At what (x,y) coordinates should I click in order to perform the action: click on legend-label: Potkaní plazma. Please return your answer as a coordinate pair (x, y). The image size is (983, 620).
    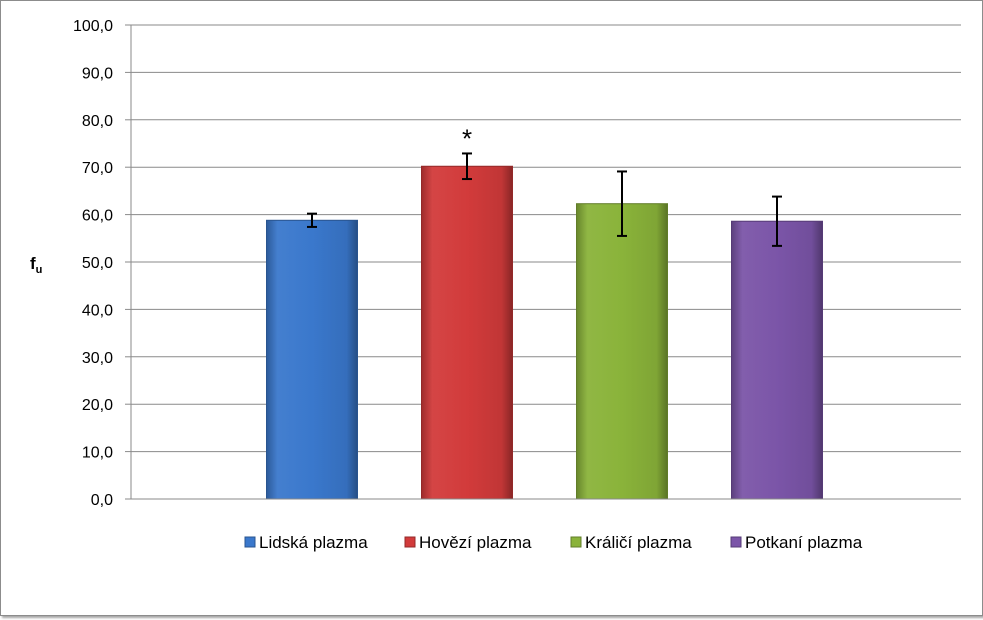
    Looking at the image, I should click on (804, 542).